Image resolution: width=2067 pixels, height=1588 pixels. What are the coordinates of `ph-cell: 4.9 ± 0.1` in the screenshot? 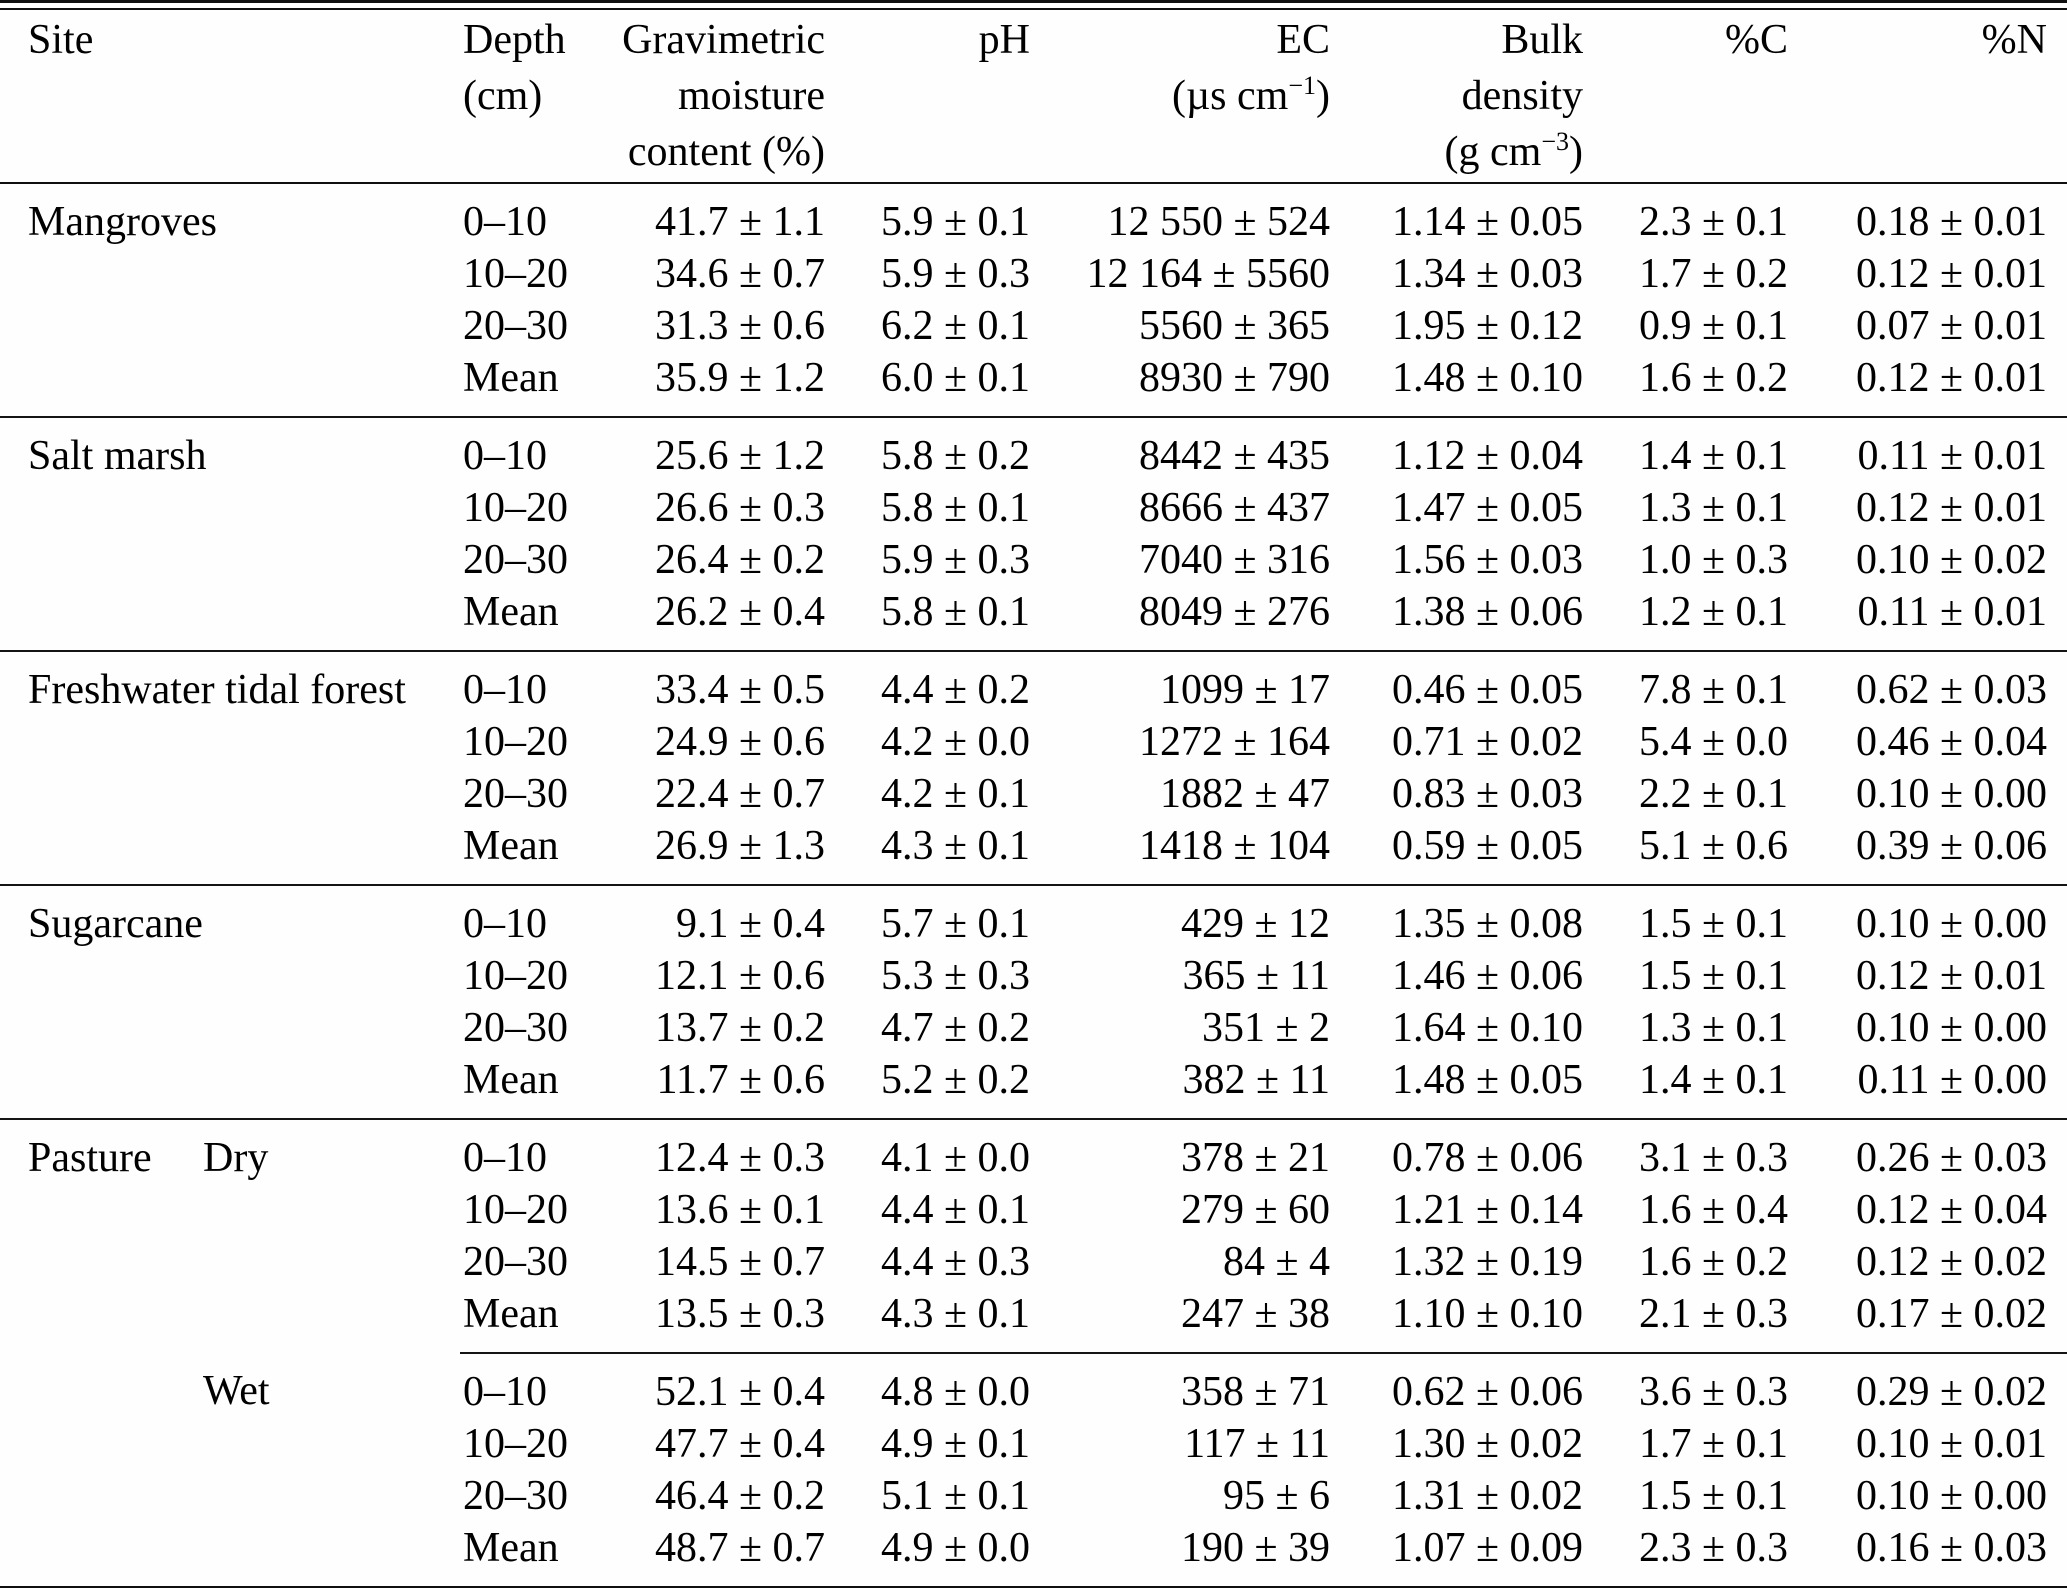 It's located at (955, 1444).